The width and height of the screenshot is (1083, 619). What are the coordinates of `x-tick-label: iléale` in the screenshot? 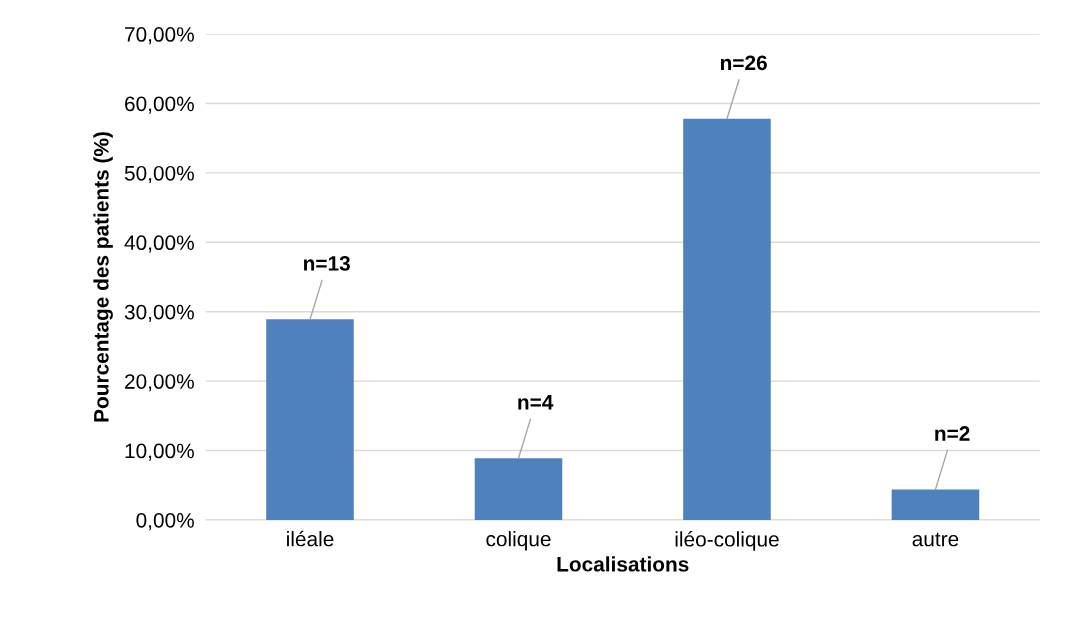 It's located at (310, 538).